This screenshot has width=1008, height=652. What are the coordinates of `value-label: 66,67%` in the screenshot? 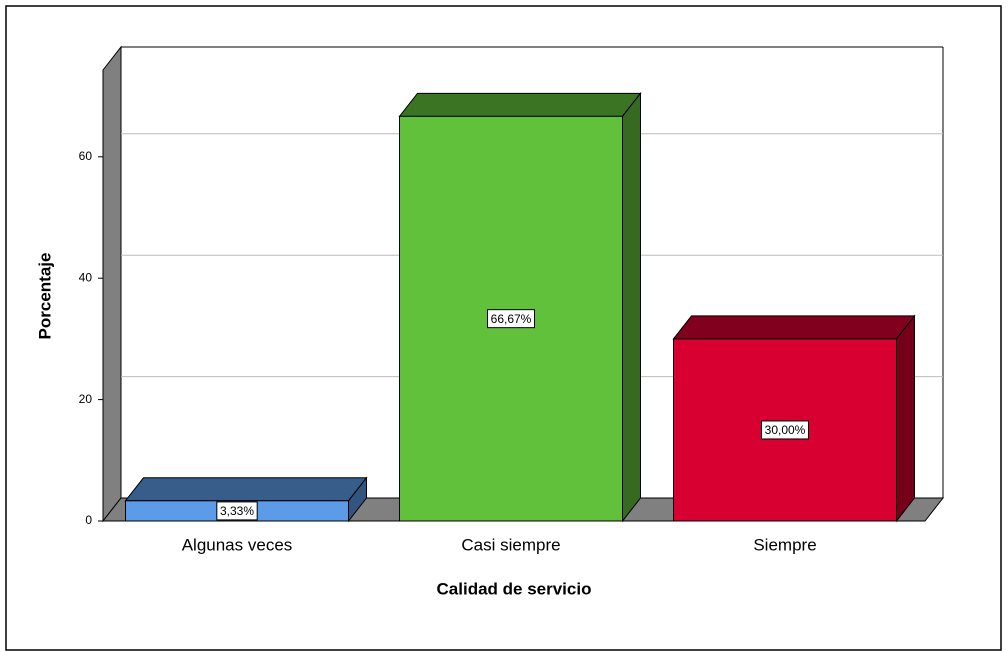 It's located at (511, 319).